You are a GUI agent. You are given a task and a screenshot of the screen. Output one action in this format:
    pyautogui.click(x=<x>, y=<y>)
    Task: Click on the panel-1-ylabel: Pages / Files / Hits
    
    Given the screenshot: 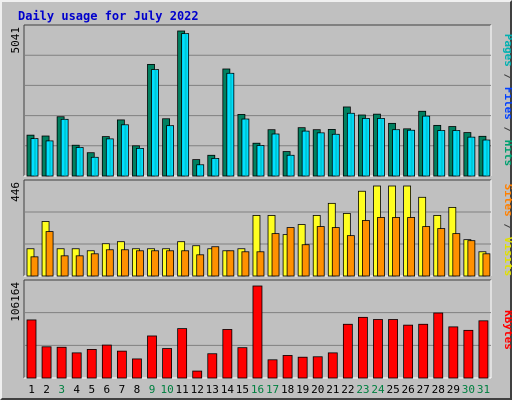 What is the action you would take?
    pyautogui.click(x=507, y=100)
    